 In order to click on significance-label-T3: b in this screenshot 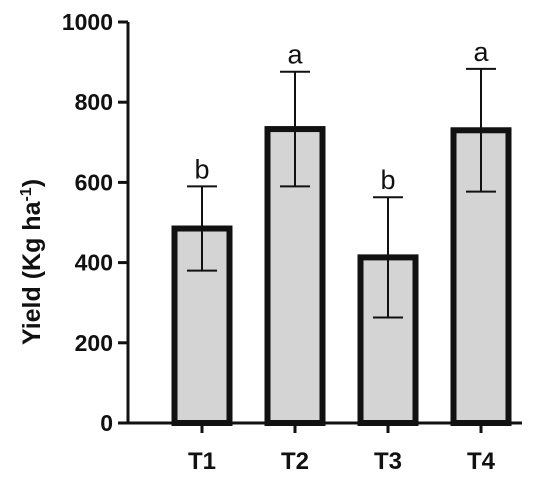, I will do `click(387, 180)`.